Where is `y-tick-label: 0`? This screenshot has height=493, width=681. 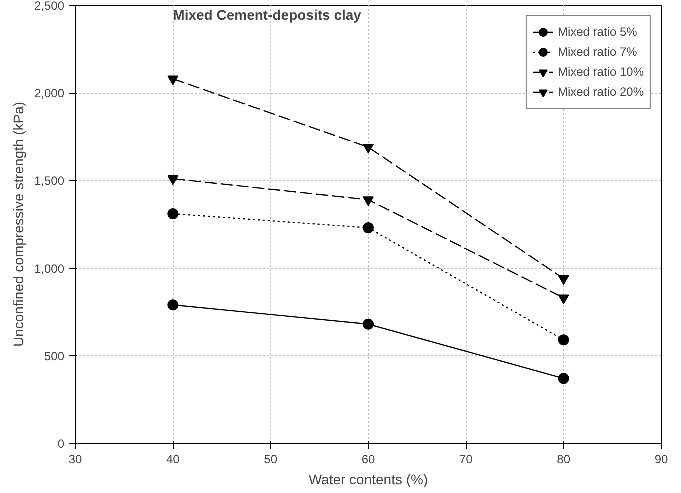
y-tick-label: 0 is located at coordinates (61, 444).